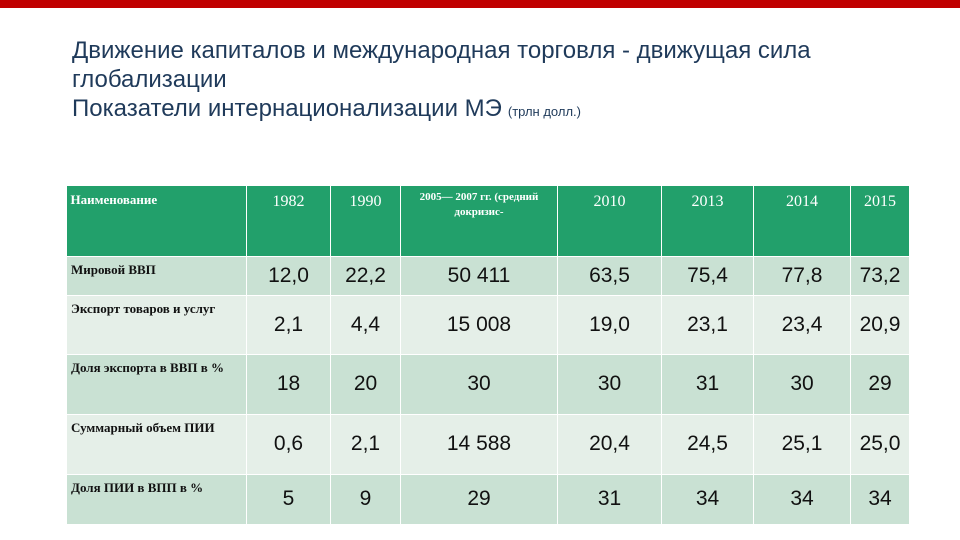  What do you see at coordinates (880, 324) in the screenshot?
I see `table-cell: 20,9` at bounding box center [880, 324].